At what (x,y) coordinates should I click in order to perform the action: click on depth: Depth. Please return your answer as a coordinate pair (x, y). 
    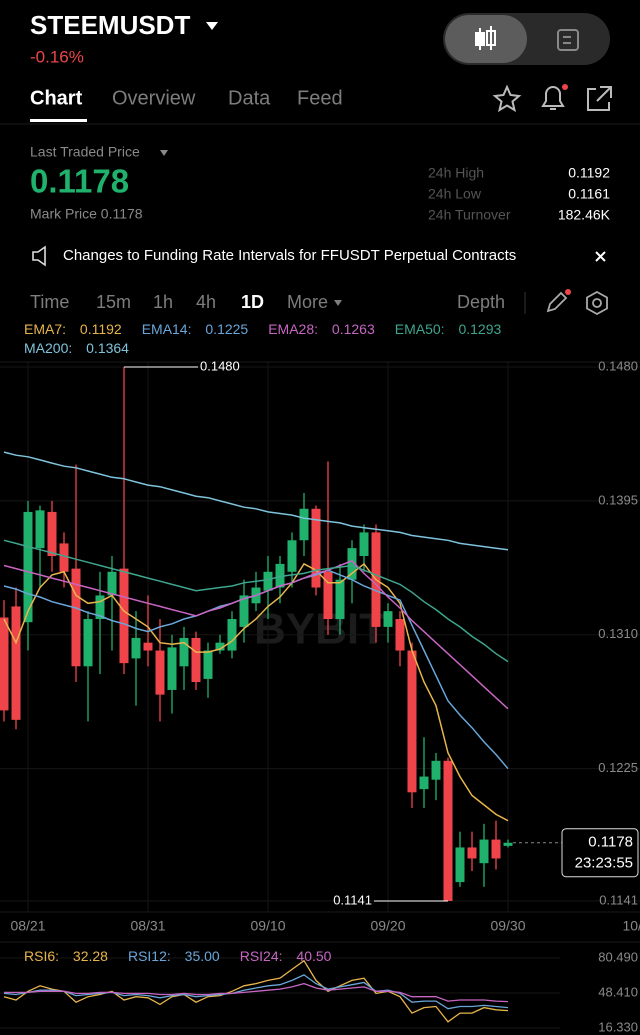
    Looking at the image, I should click on (481, 302).